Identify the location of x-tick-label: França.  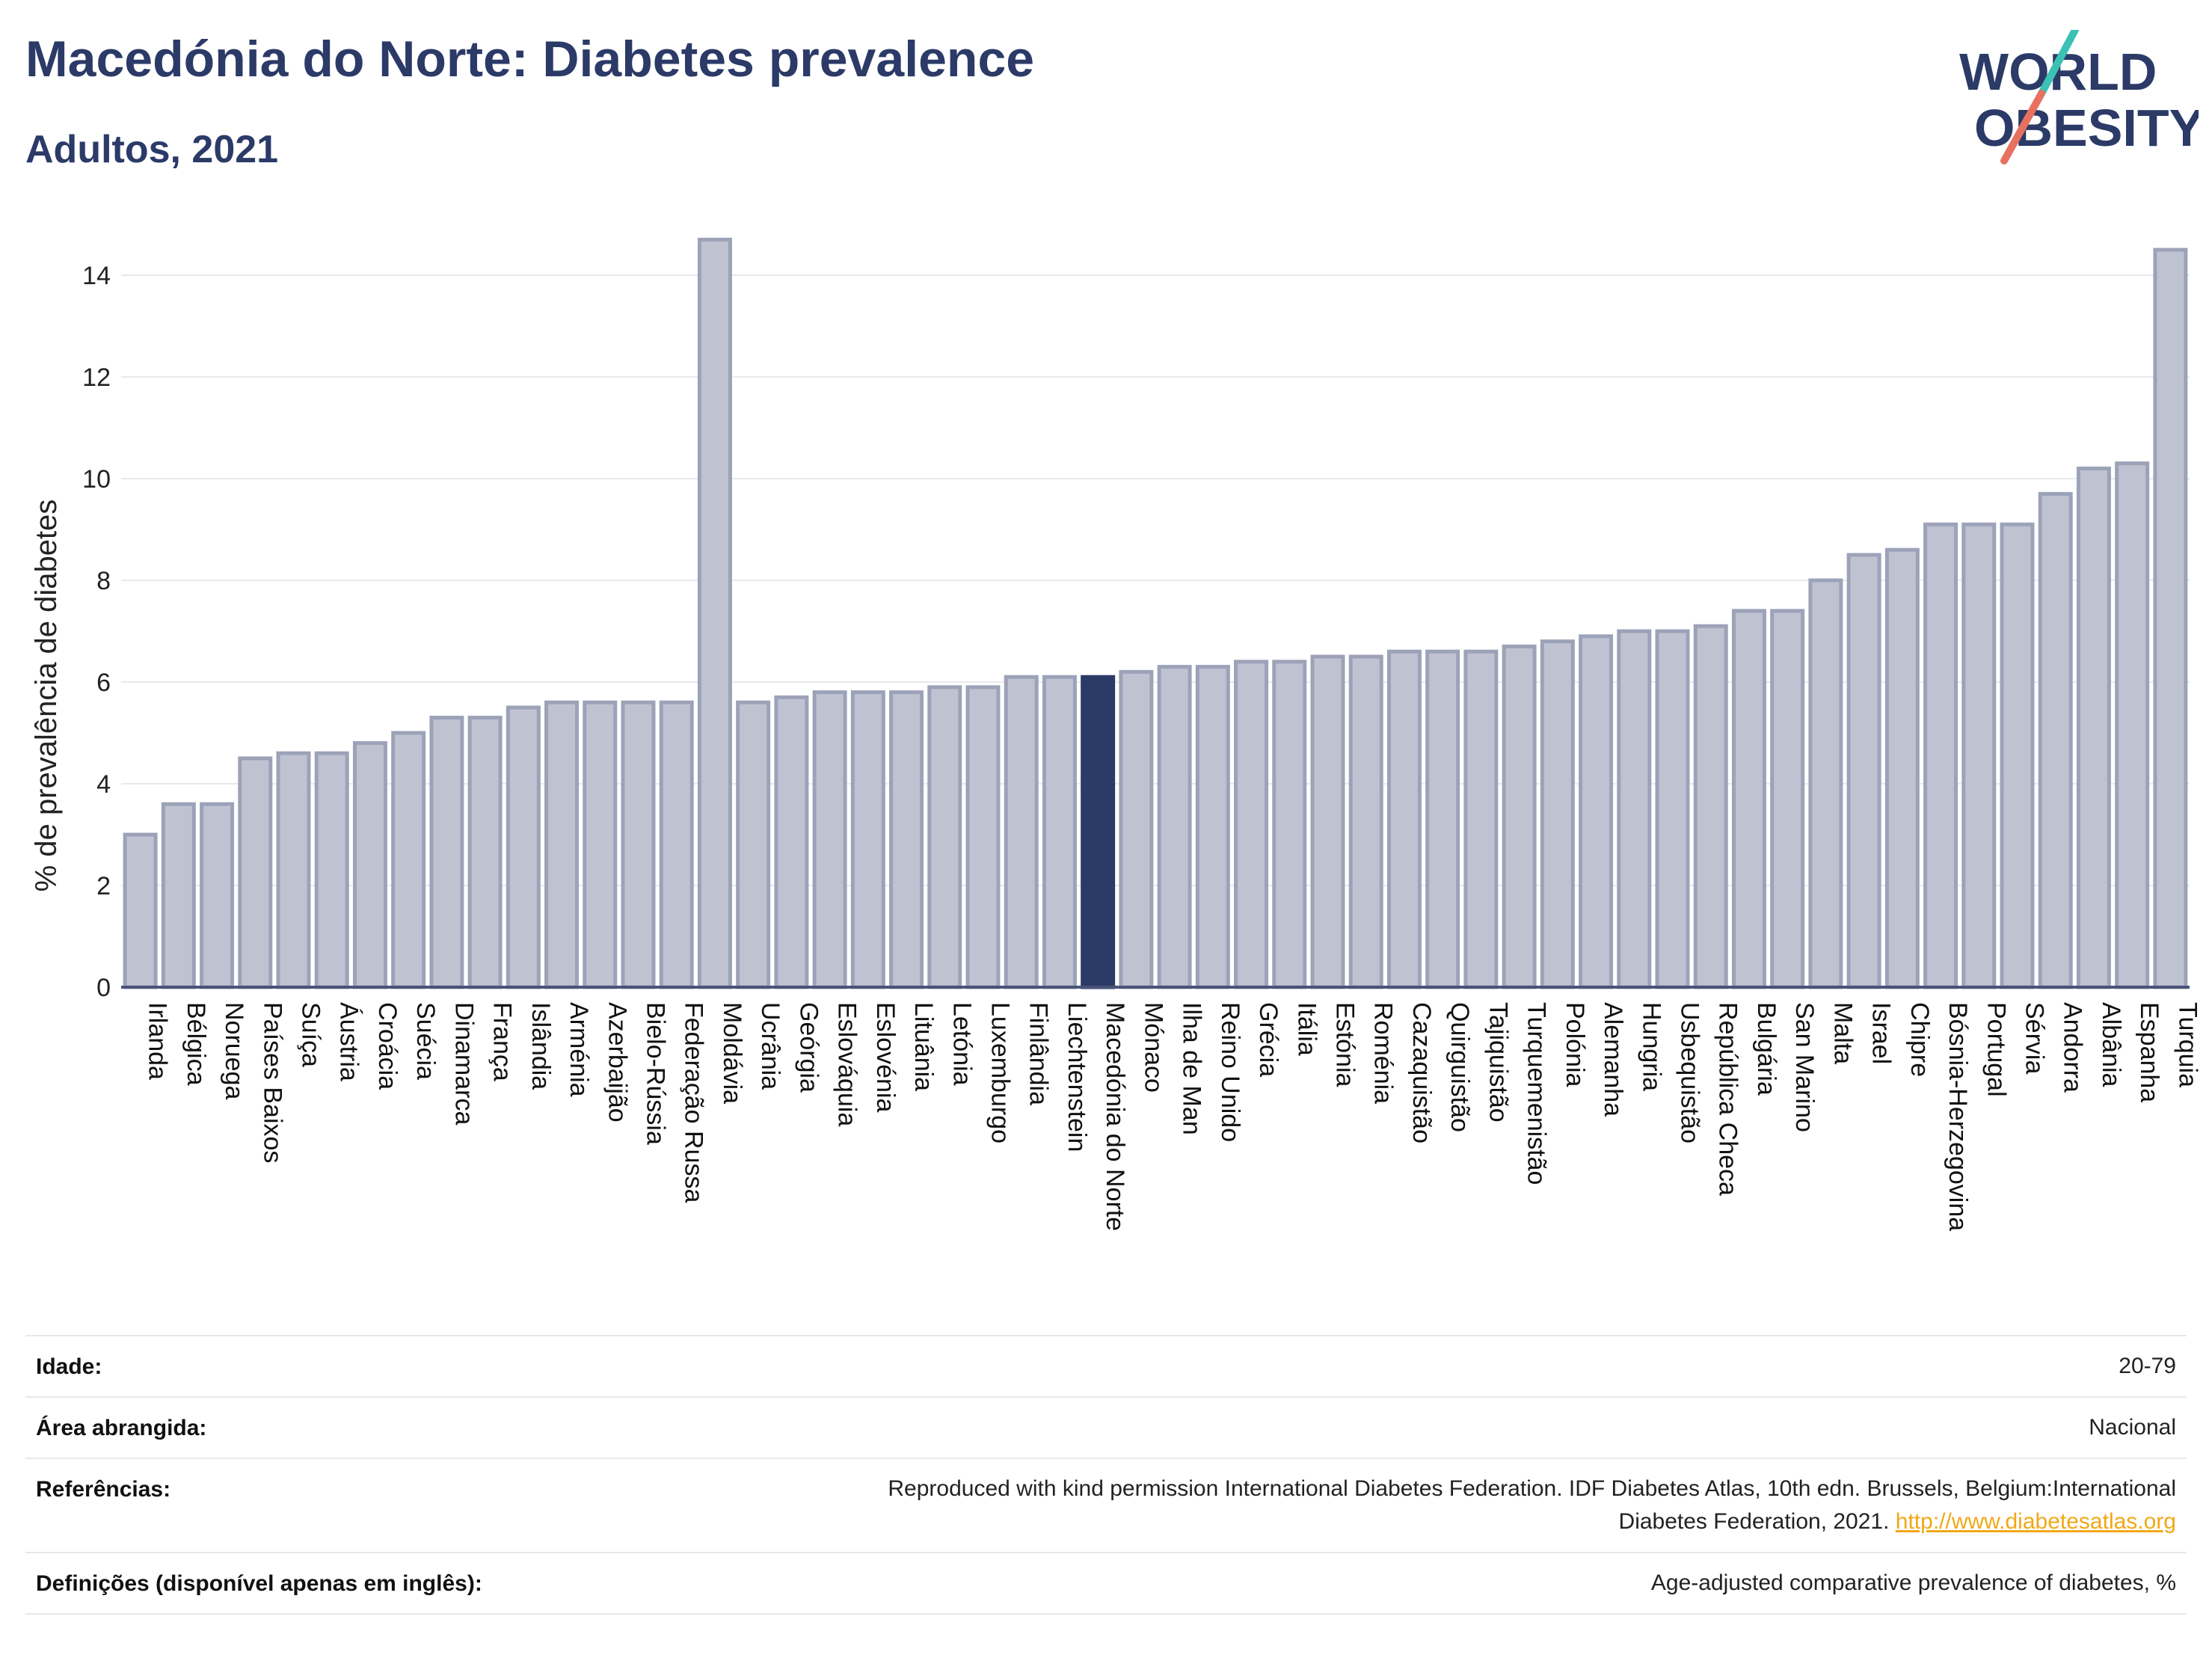
(502, 1041).